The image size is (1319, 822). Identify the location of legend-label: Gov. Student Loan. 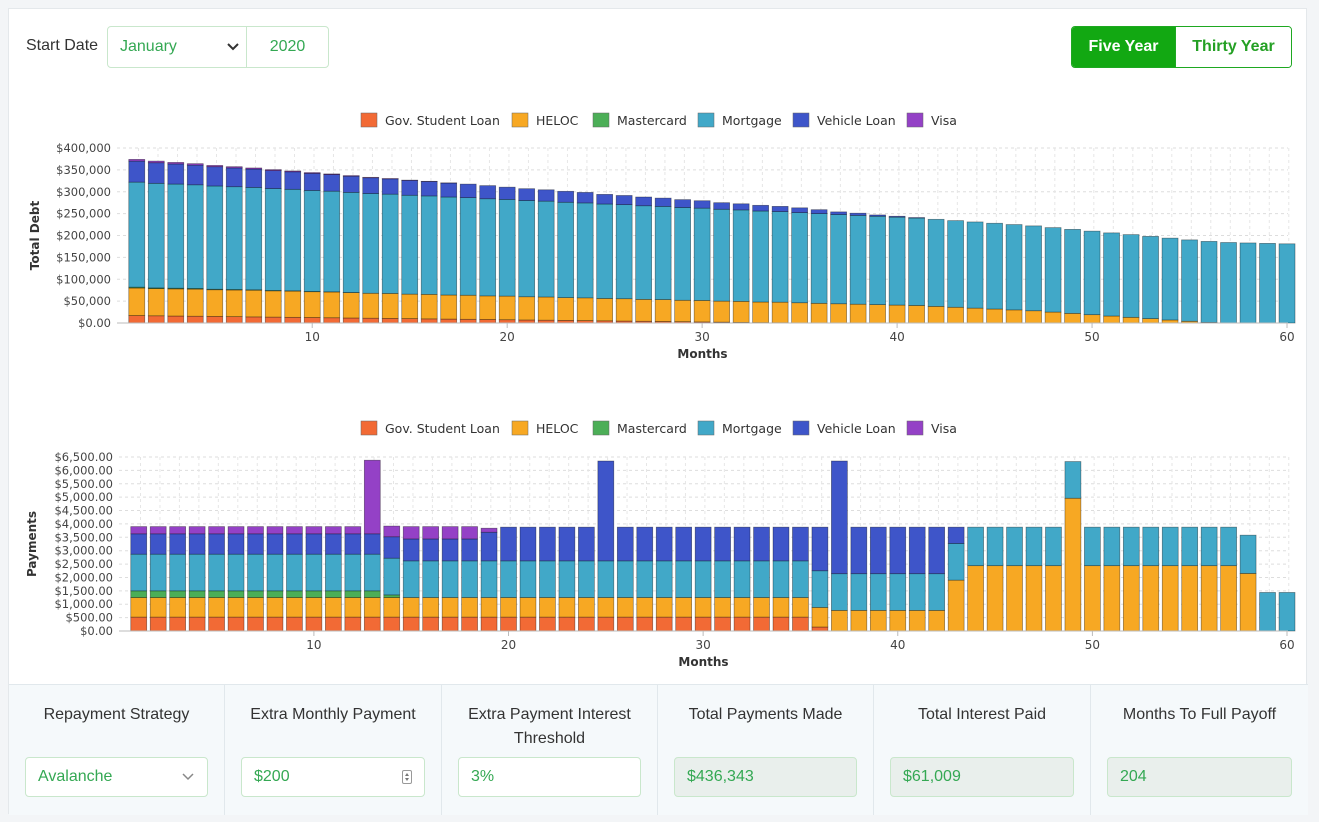
(442, 120).